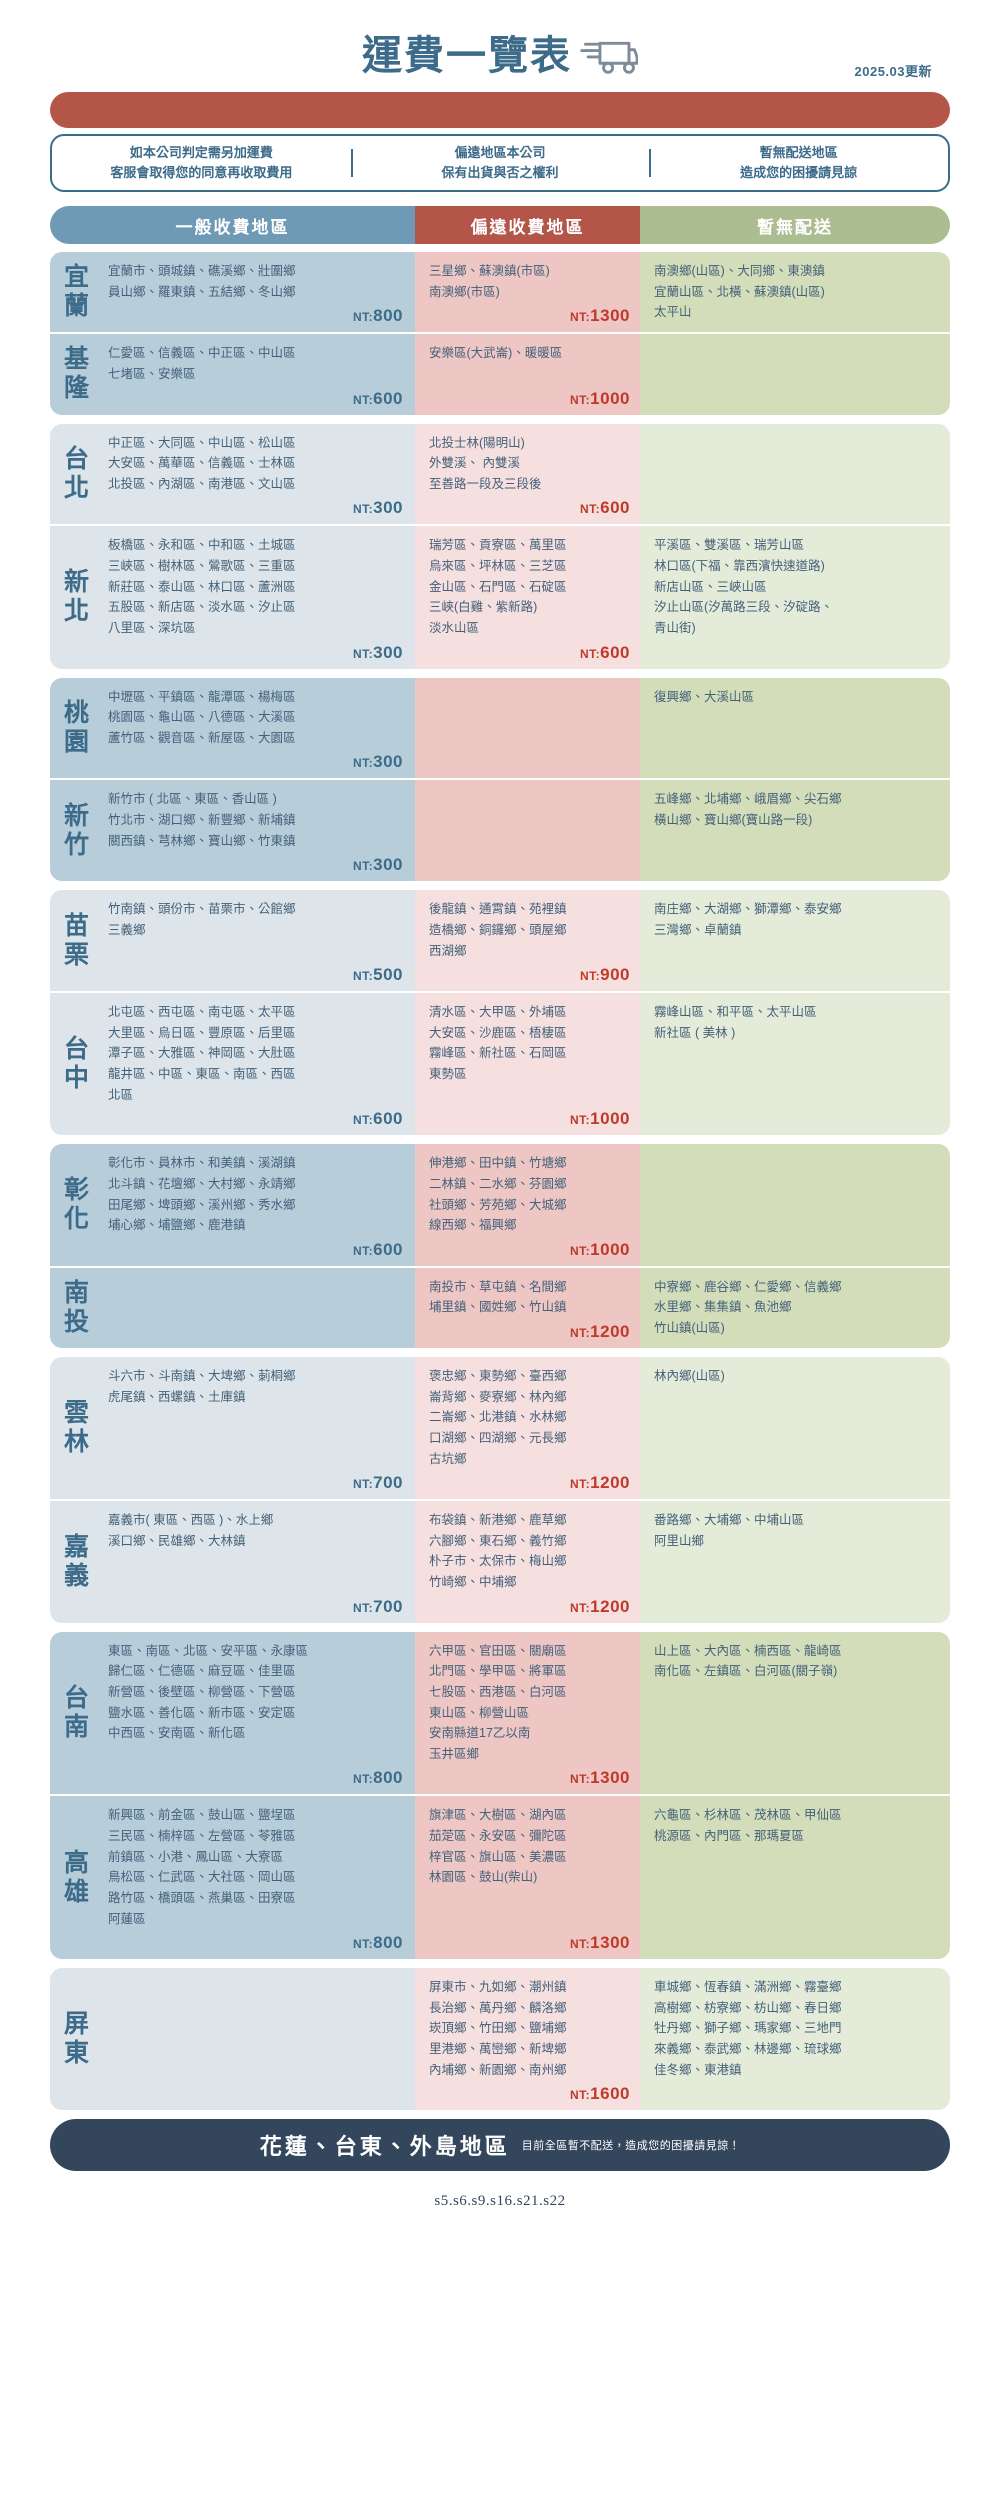  What do you see at coordinates (74, 1878) in the screenshot?
I see `region-name-cell: 高雄` at bounding box center [74, 1878].